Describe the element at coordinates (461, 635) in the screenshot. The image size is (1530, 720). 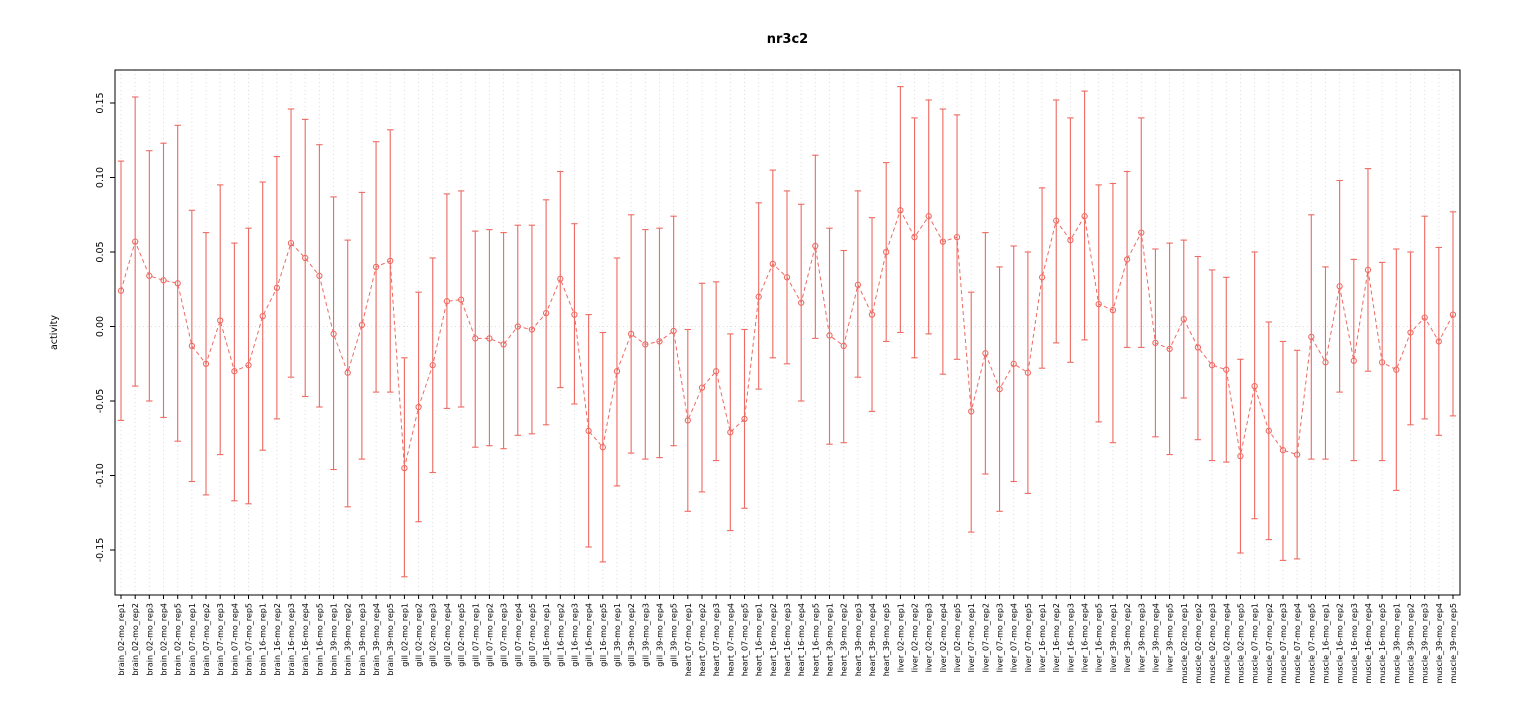
I see `x-tick-label: gill_02-mo_rep5` at that location.